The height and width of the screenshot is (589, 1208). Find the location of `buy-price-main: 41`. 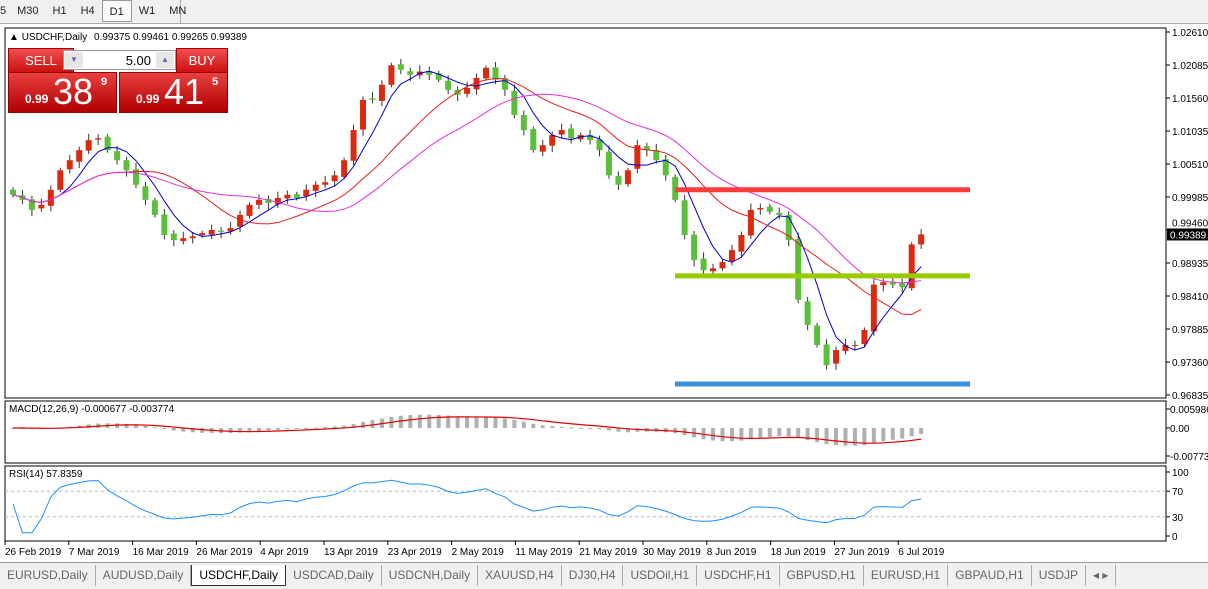

buy-price-main: 41 is located at coordinates (184, 91).